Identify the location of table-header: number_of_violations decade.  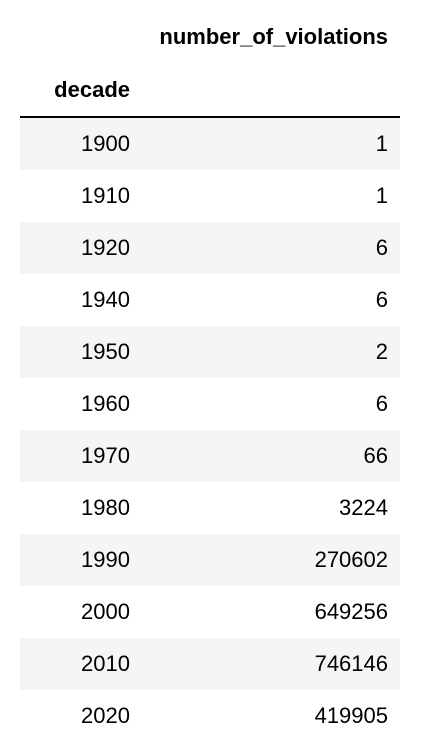
(210, 63).